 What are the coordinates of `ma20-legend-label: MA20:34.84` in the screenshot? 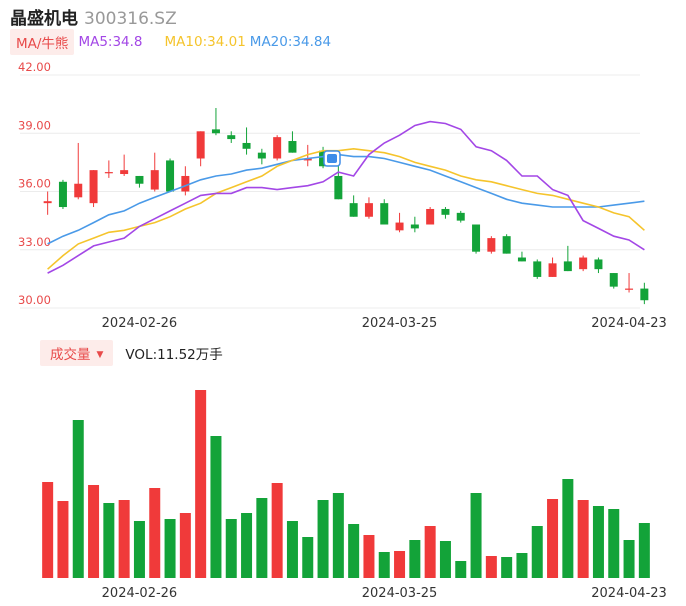 It's located at (290, 42).